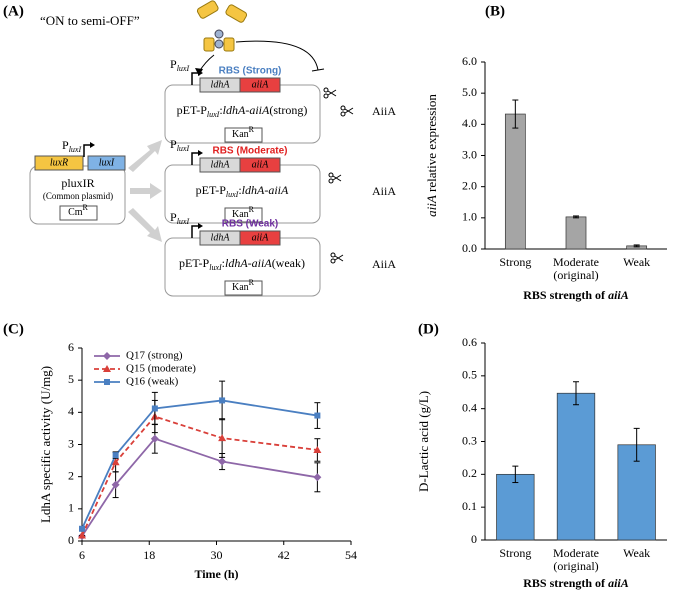  Describe the element at coordinates (288, 263) in the screenshot. I see `plasmid-name-part: (weak)` at that location.